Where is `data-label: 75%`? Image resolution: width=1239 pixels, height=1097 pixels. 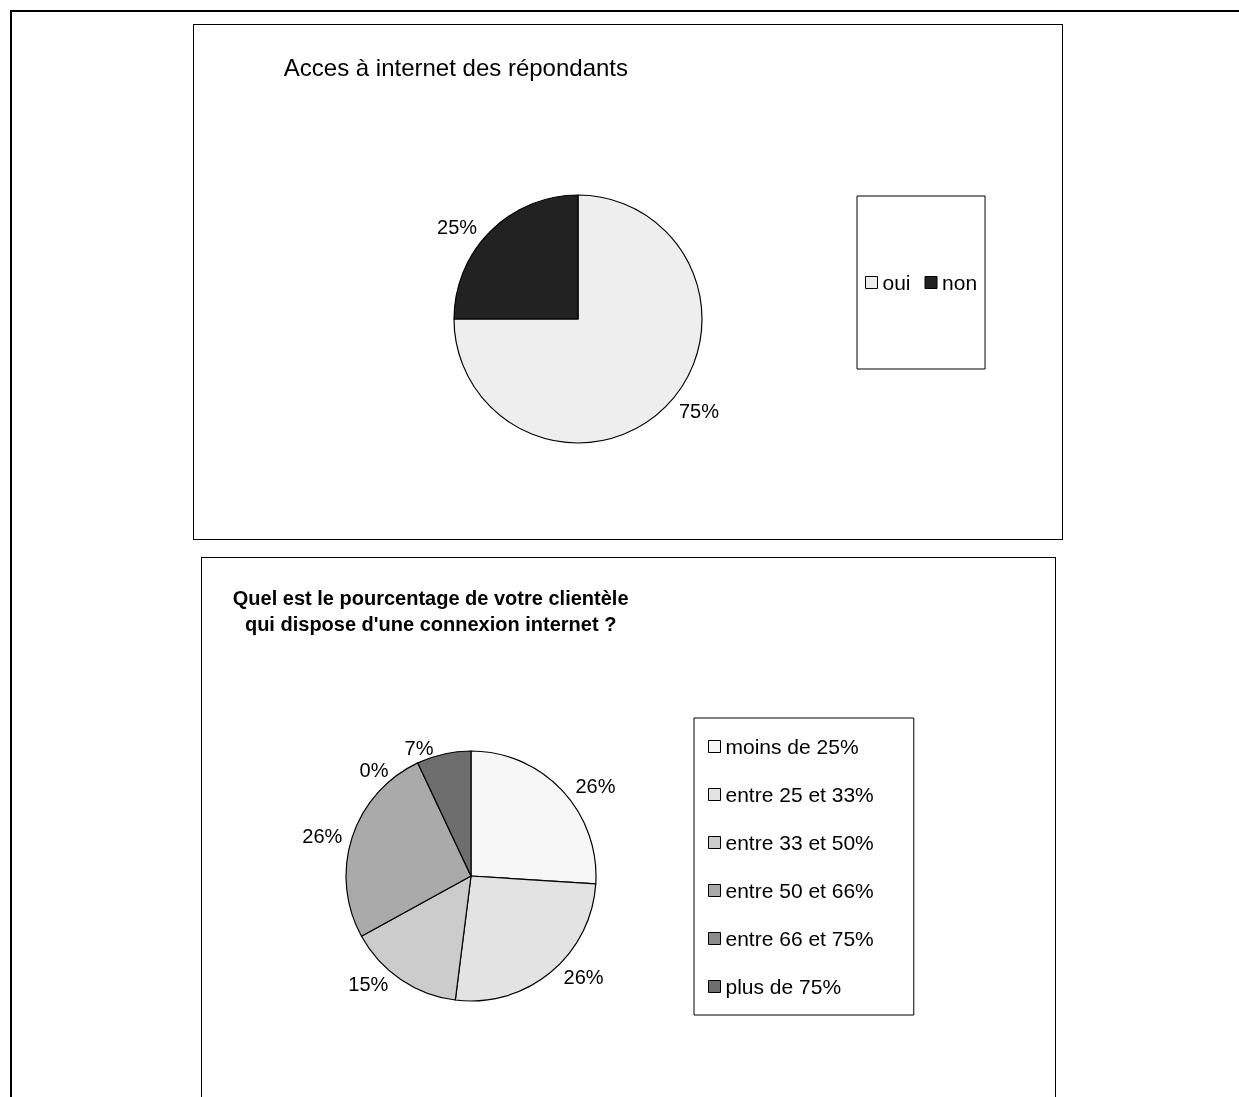 data-label: 75% is located at coordinates (699, 410).